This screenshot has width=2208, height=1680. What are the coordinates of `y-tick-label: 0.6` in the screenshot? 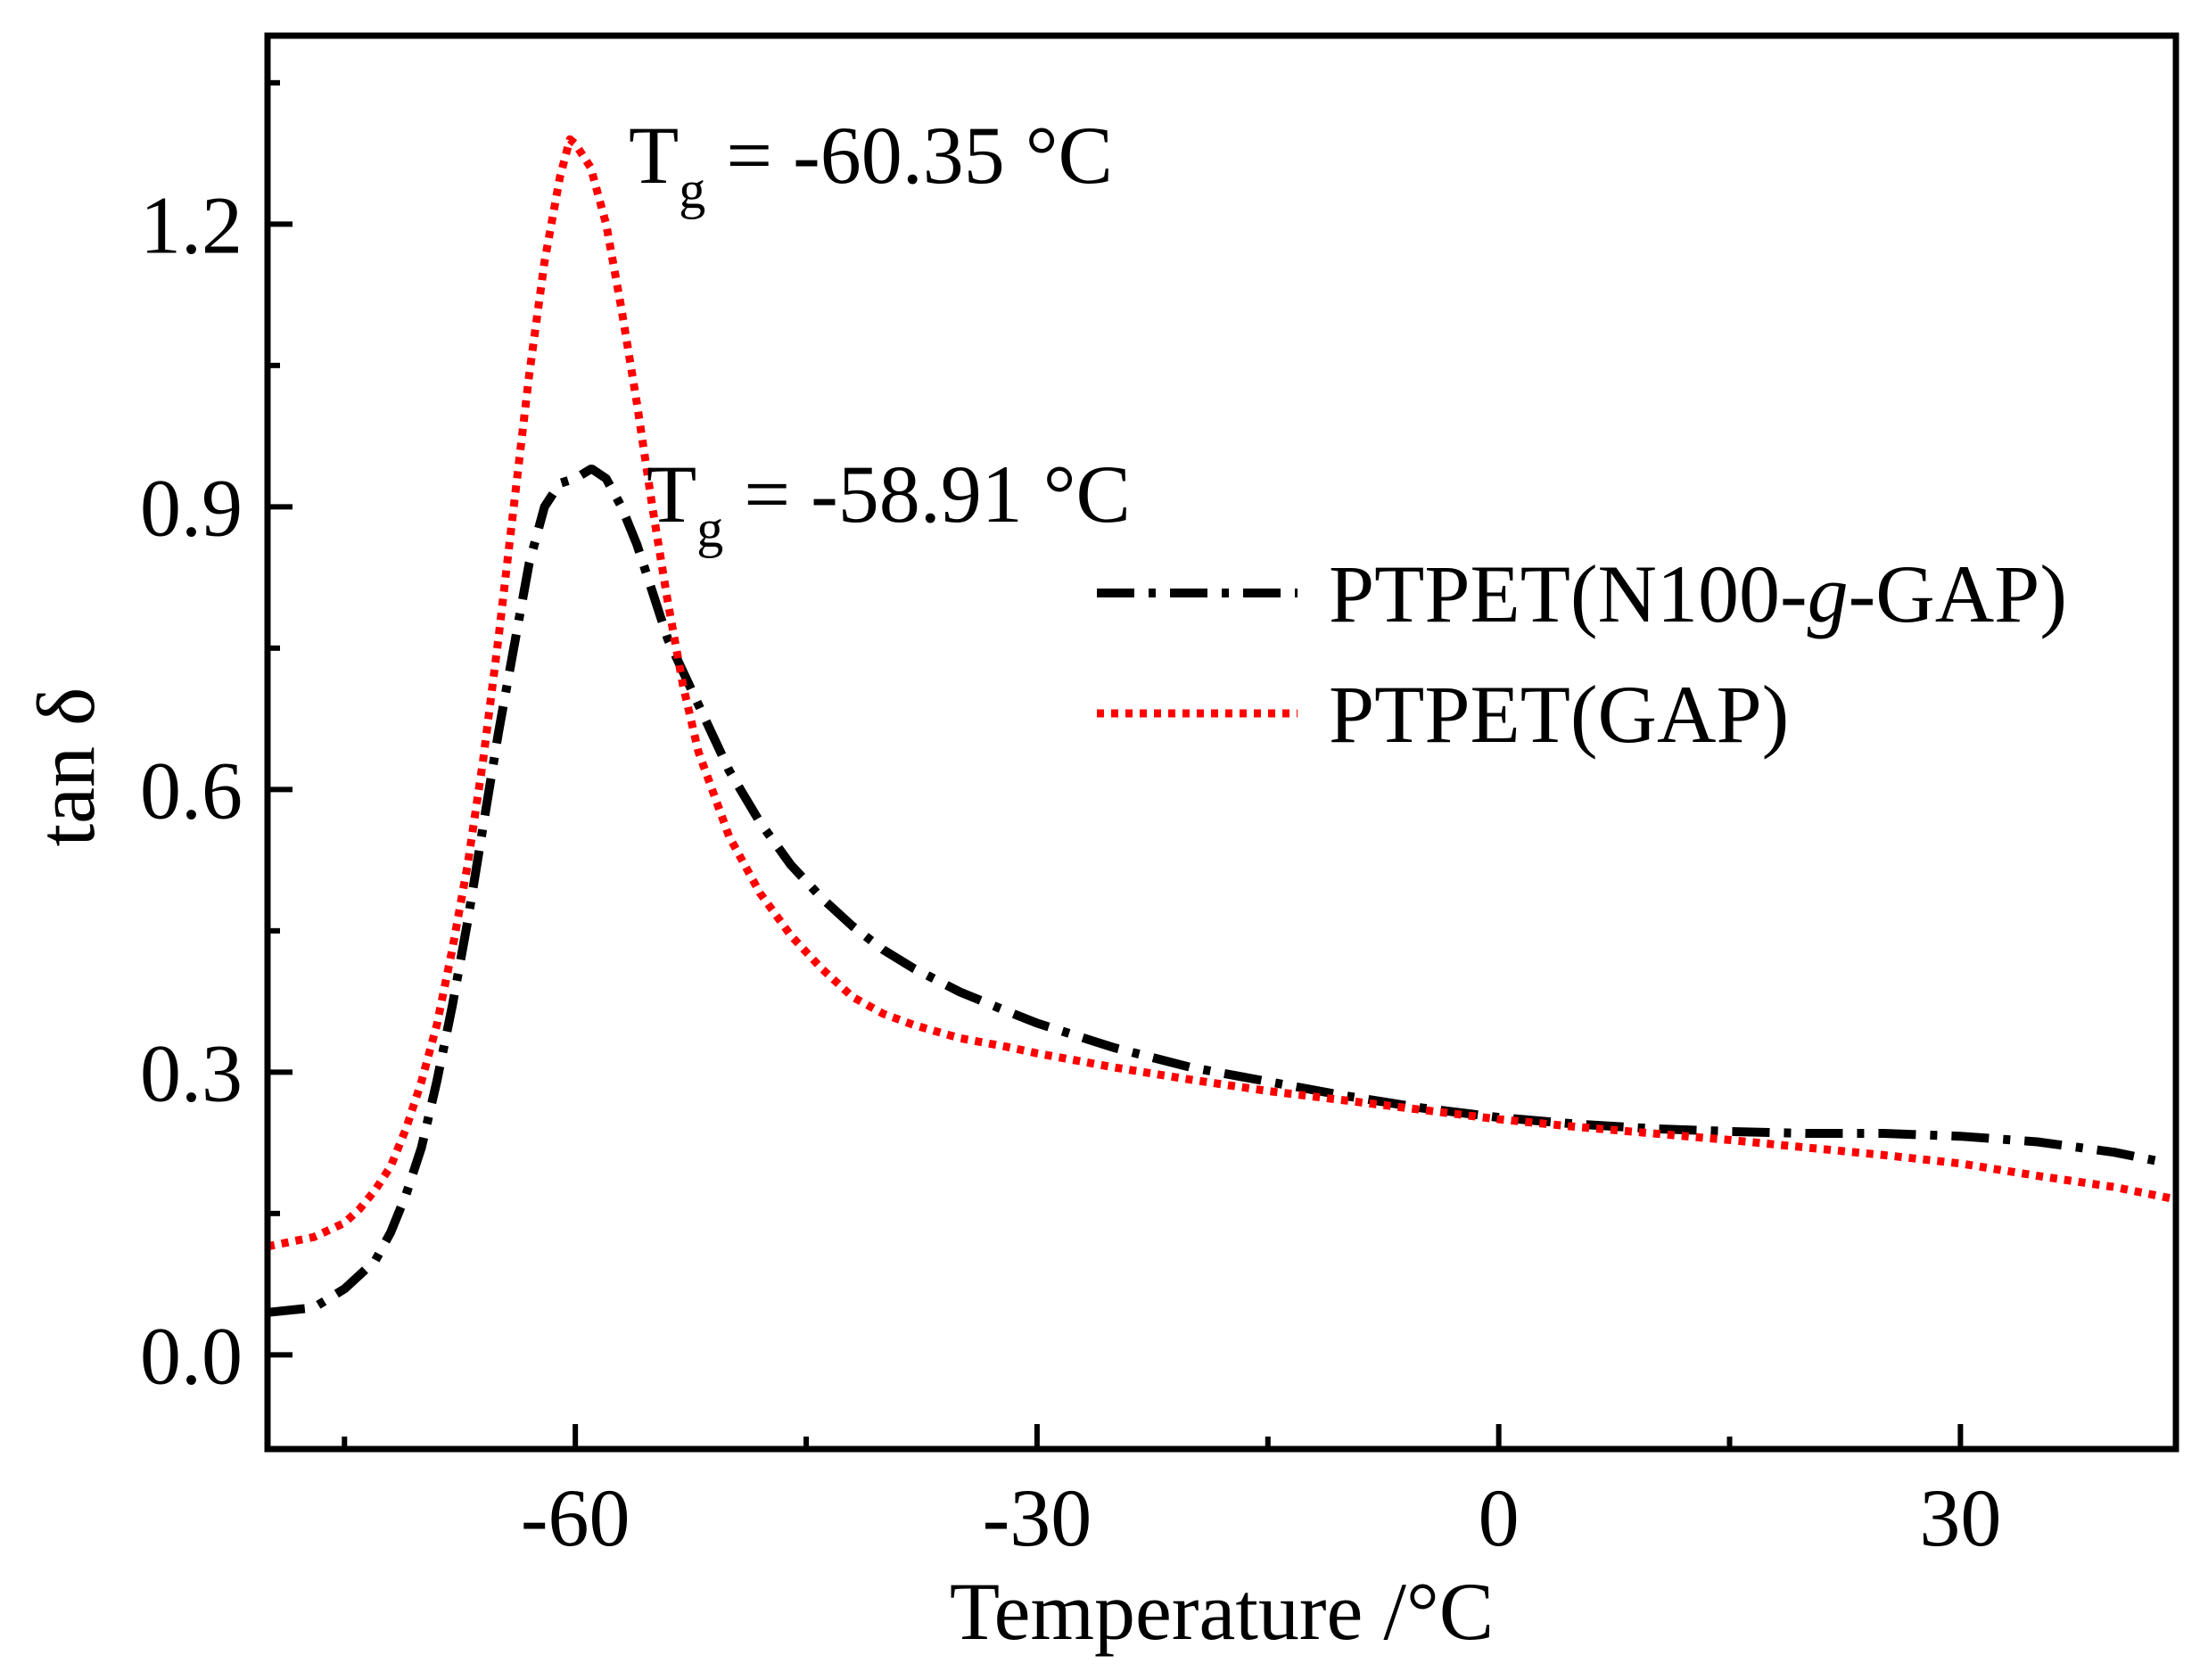 It's located at (191, 791).